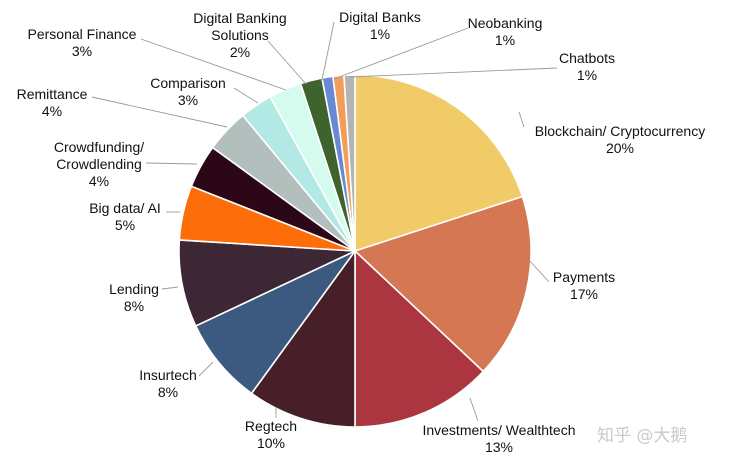 This screenshot has height=465, width=731. Describe the element at coordinates (82, 34) in the screenshot. I see `slice-label-name: Personal Finance` at that location.